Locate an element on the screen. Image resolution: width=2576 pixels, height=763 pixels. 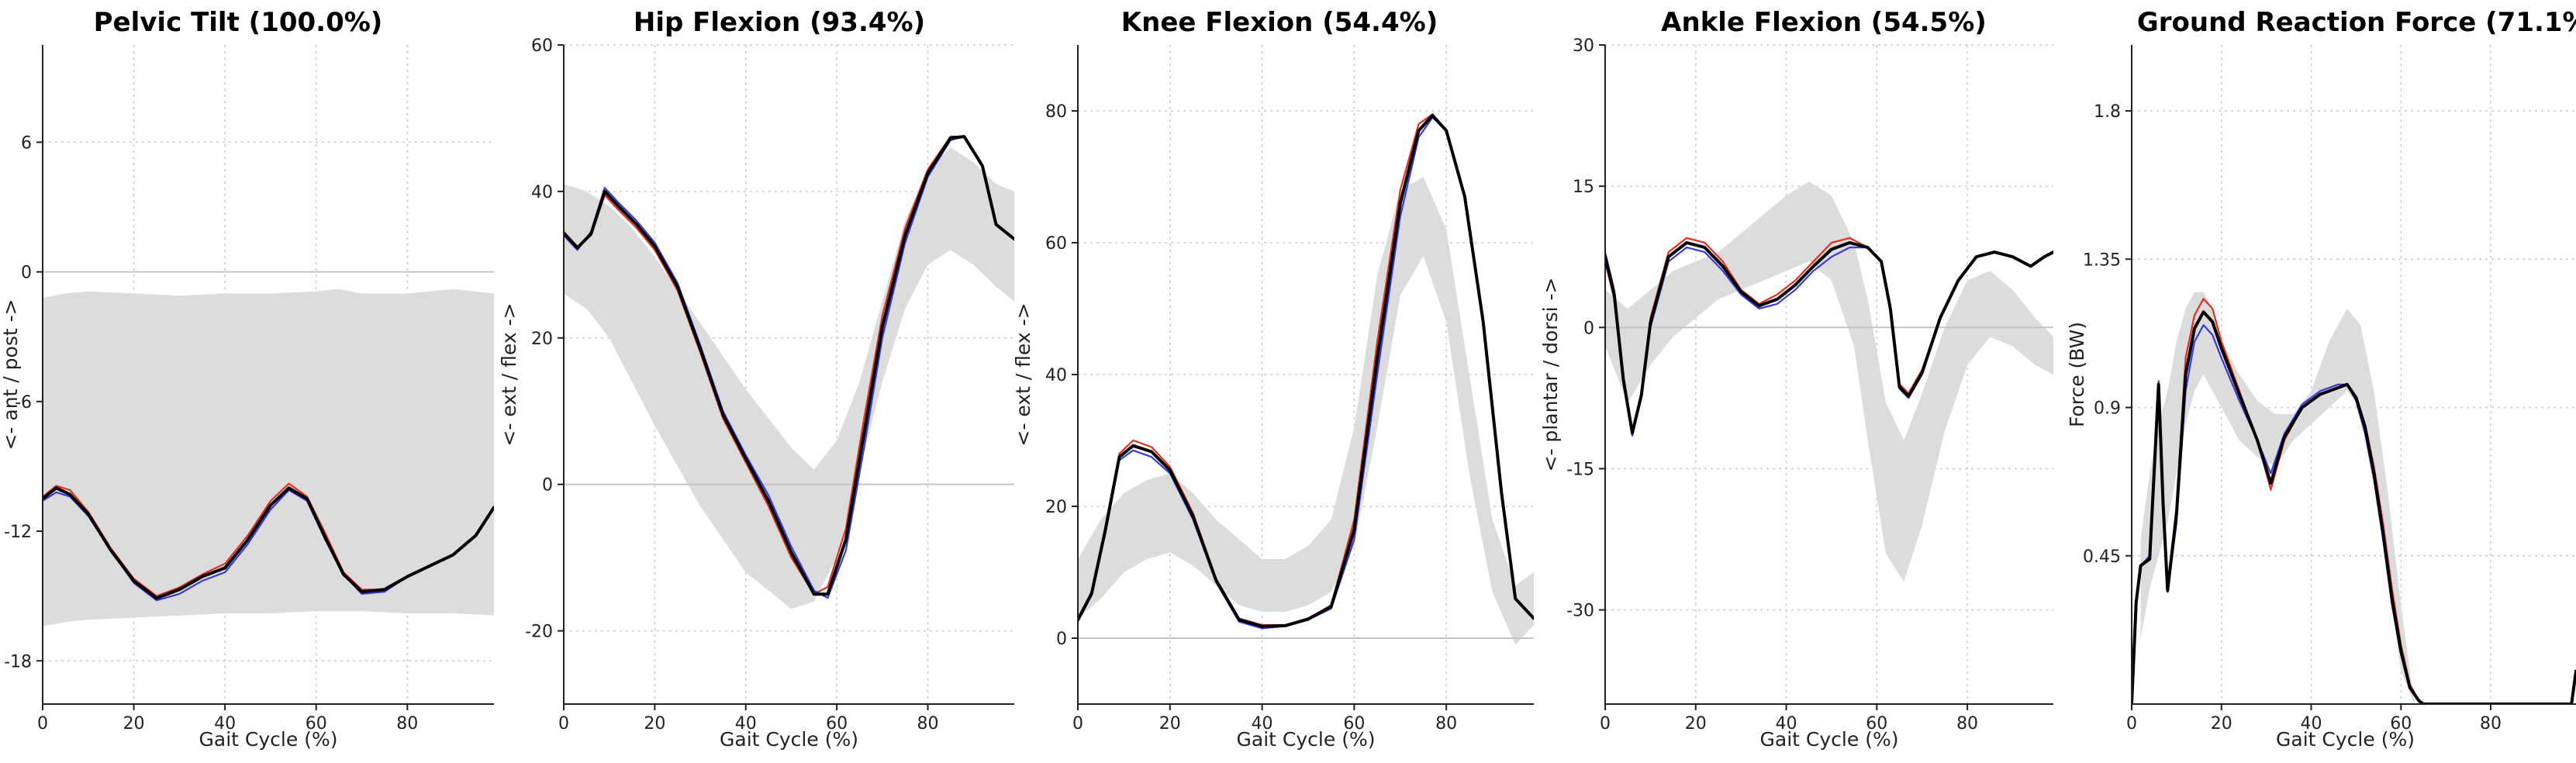
y-tick-label: 1.8 is located at coordinates (2107, 112).